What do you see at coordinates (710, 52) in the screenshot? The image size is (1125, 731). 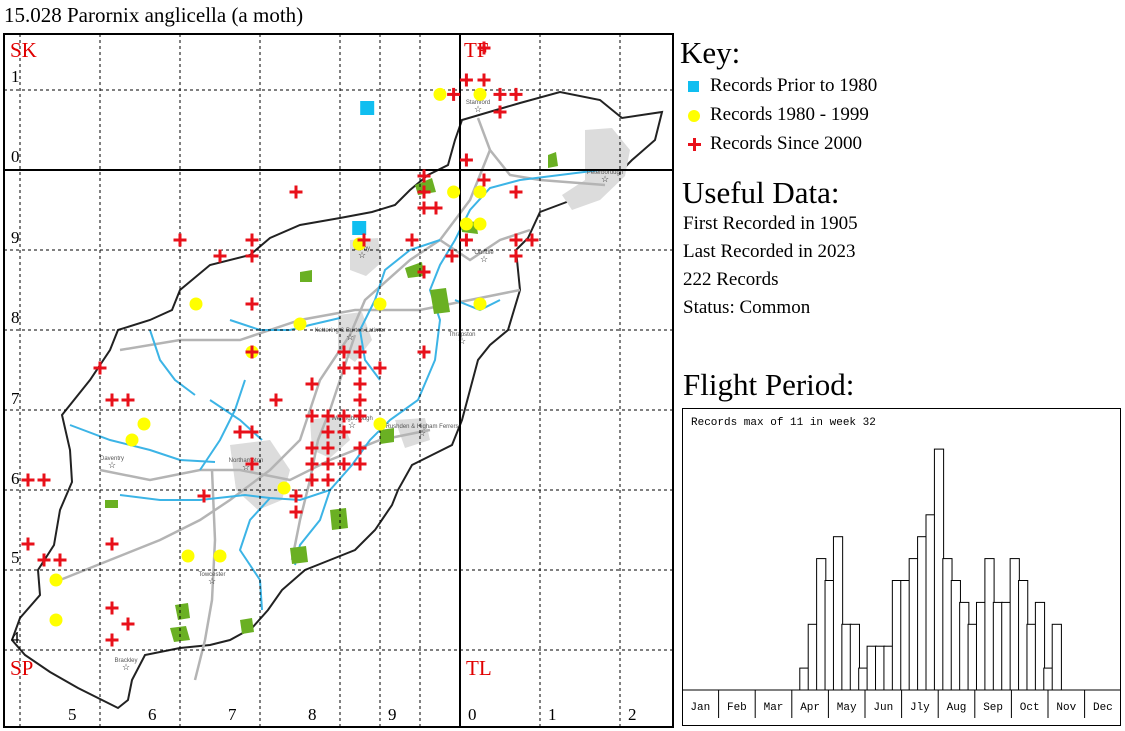 I see `key-title: Key:` at bounding box center [710, 52].